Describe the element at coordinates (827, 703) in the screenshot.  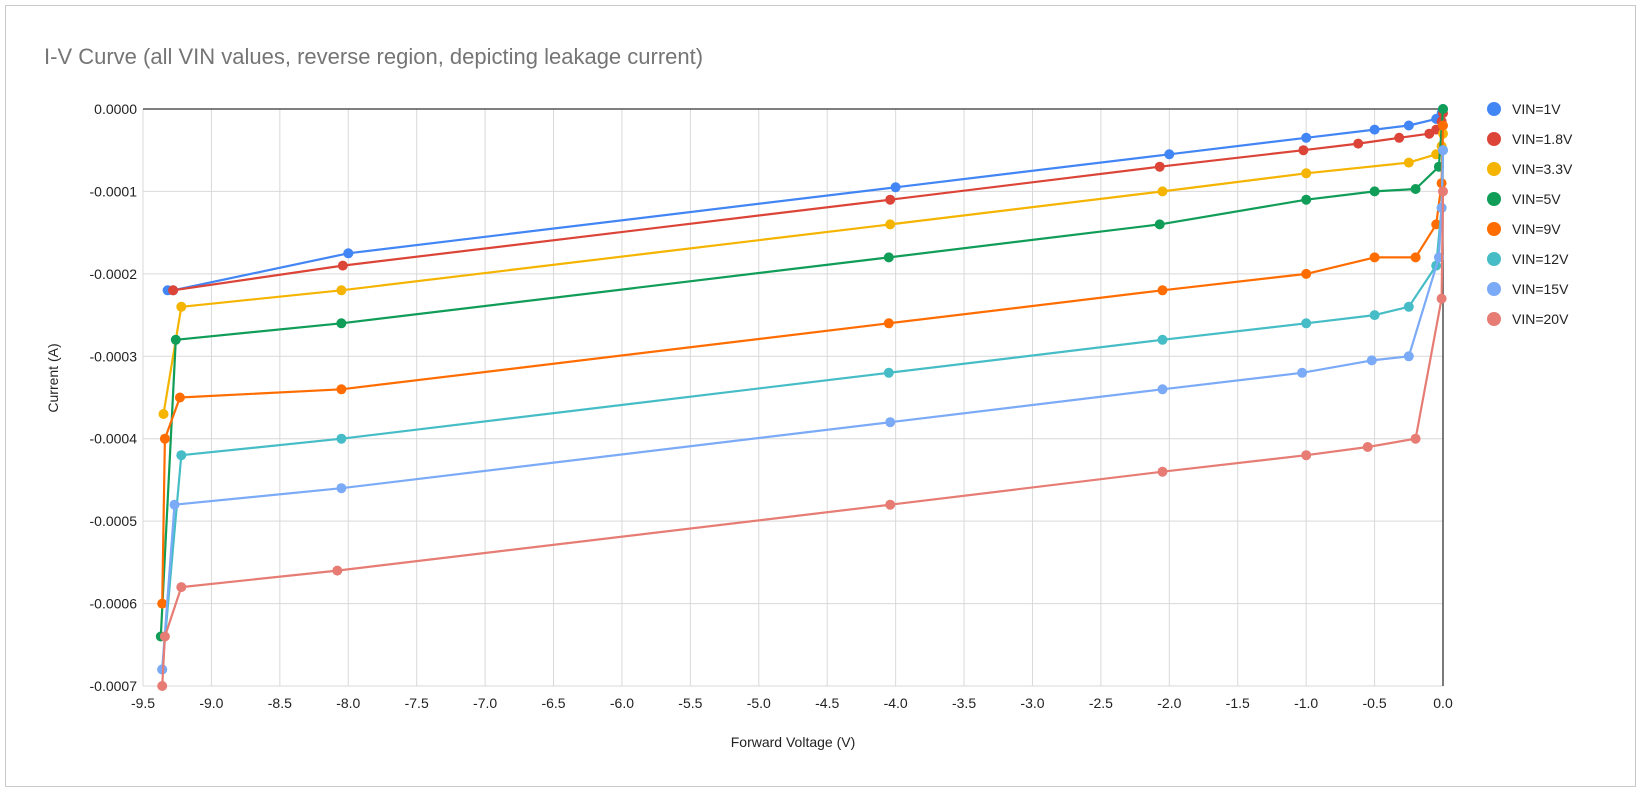
I see `x-tick-label: -4.5` at that location.